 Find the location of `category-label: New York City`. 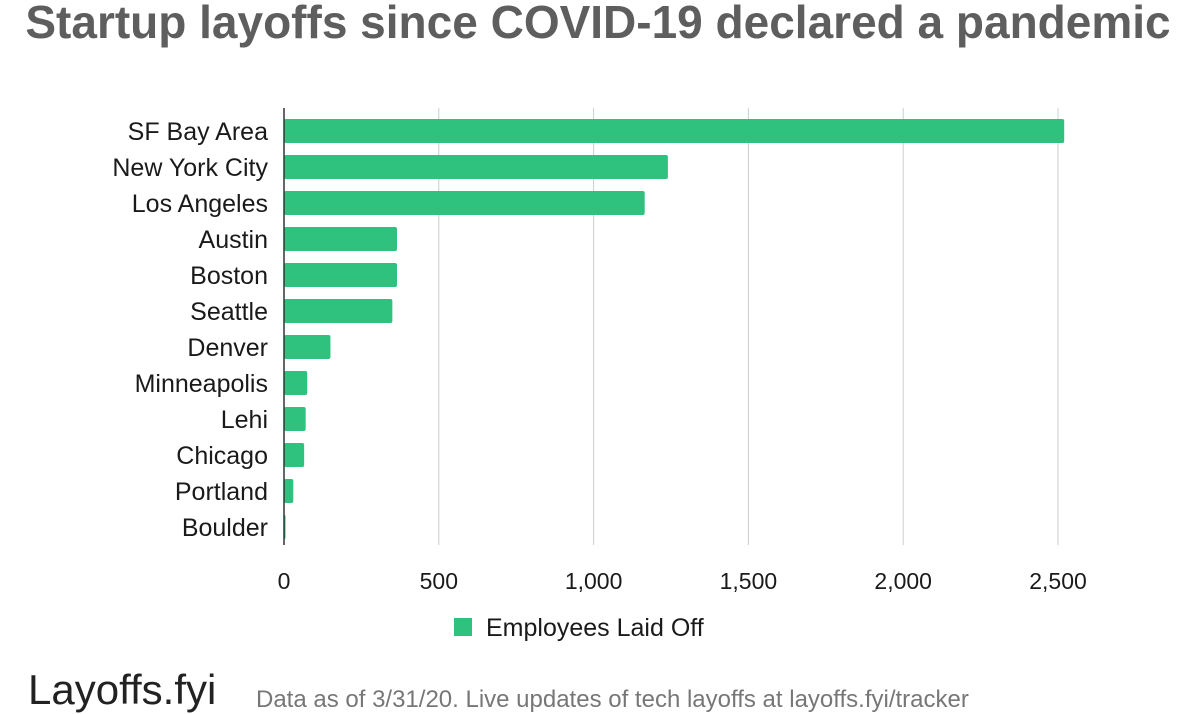

category-label: New York City is located at coordinates (190, 168).